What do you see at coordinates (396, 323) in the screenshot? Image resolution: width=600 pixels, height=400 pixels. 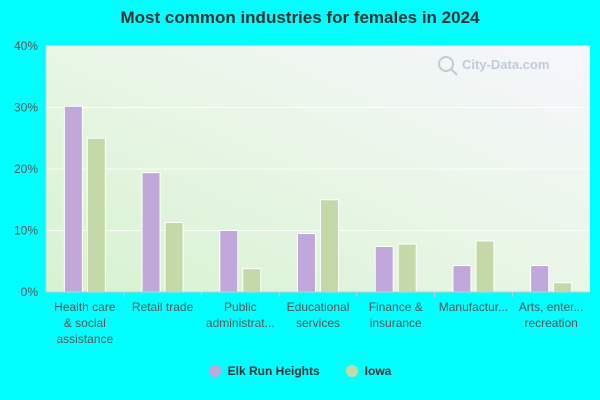 I see `x-tick-label: insurance` at bounding box center [396, 323].